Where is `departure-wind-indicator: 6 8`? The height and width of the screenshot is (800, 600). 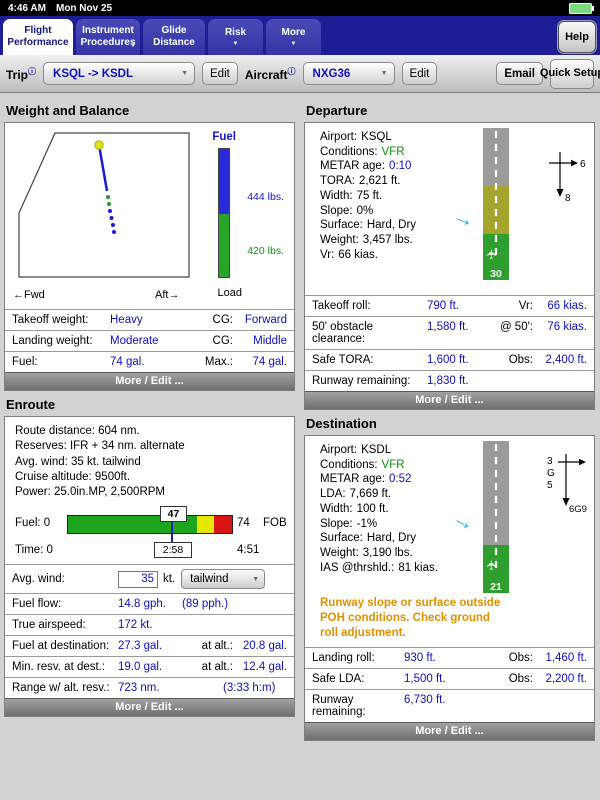
departure-wind-indicator: 6 8 is located at coordinates (567, 177).